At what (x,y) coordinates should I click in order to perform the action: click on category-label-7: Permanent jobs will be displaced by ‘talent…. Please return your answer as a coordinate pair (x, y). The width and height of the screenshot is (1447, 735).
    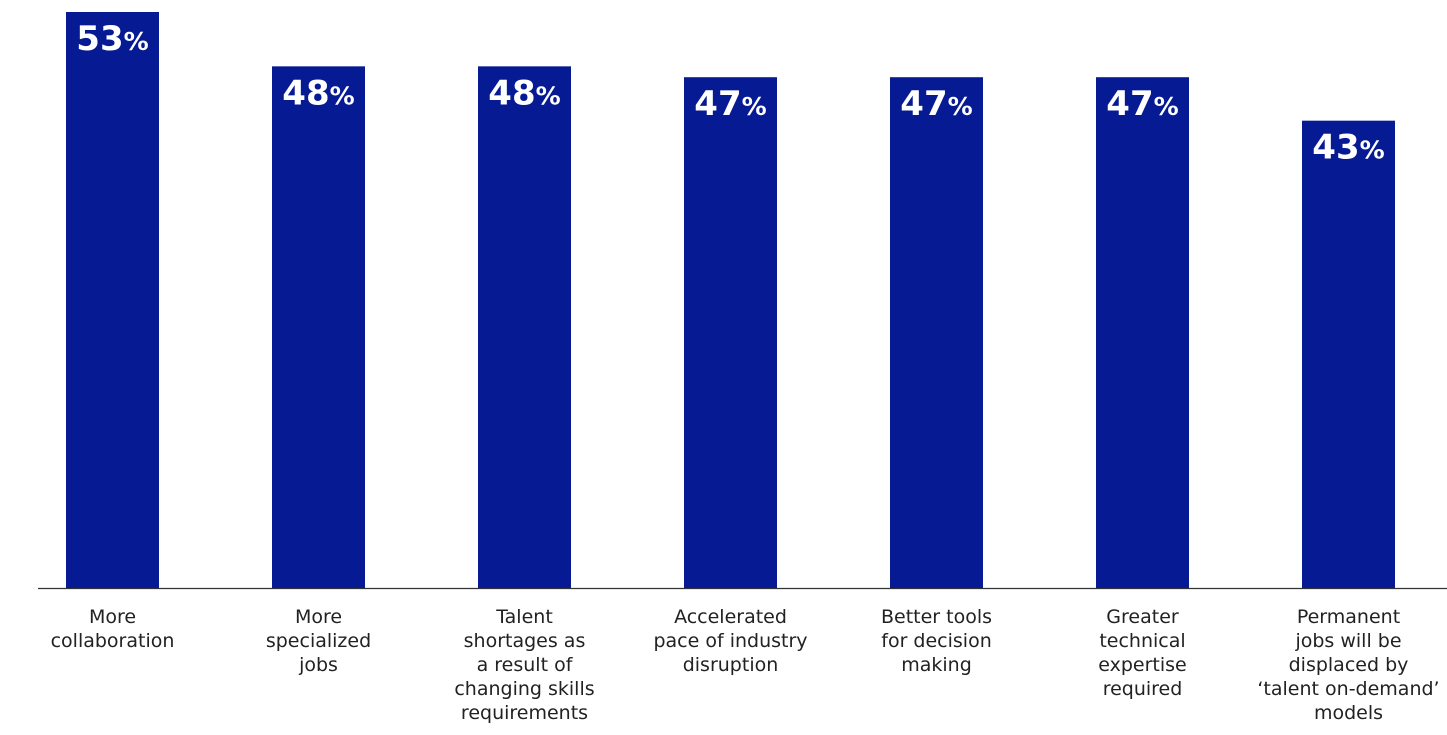
    Looking at the image, I should click on (1348, 665).